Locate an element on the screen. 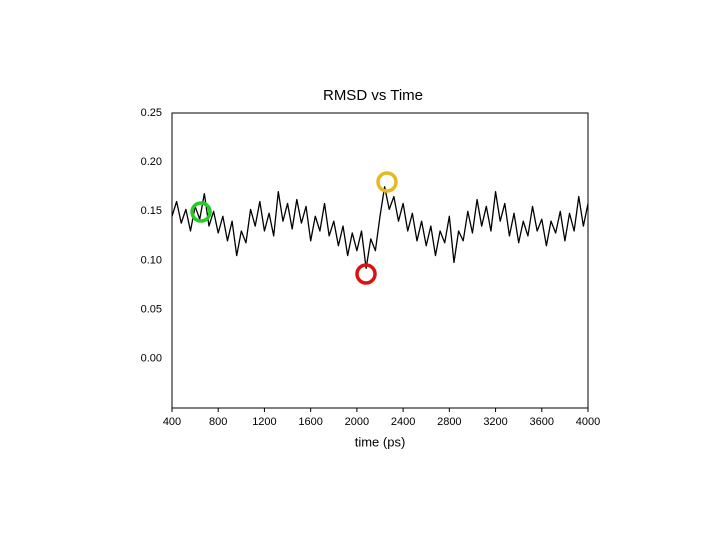 This screenshot has height=540, width=720. y-tick-label: 0.05 is located at coordinates (151, 310).